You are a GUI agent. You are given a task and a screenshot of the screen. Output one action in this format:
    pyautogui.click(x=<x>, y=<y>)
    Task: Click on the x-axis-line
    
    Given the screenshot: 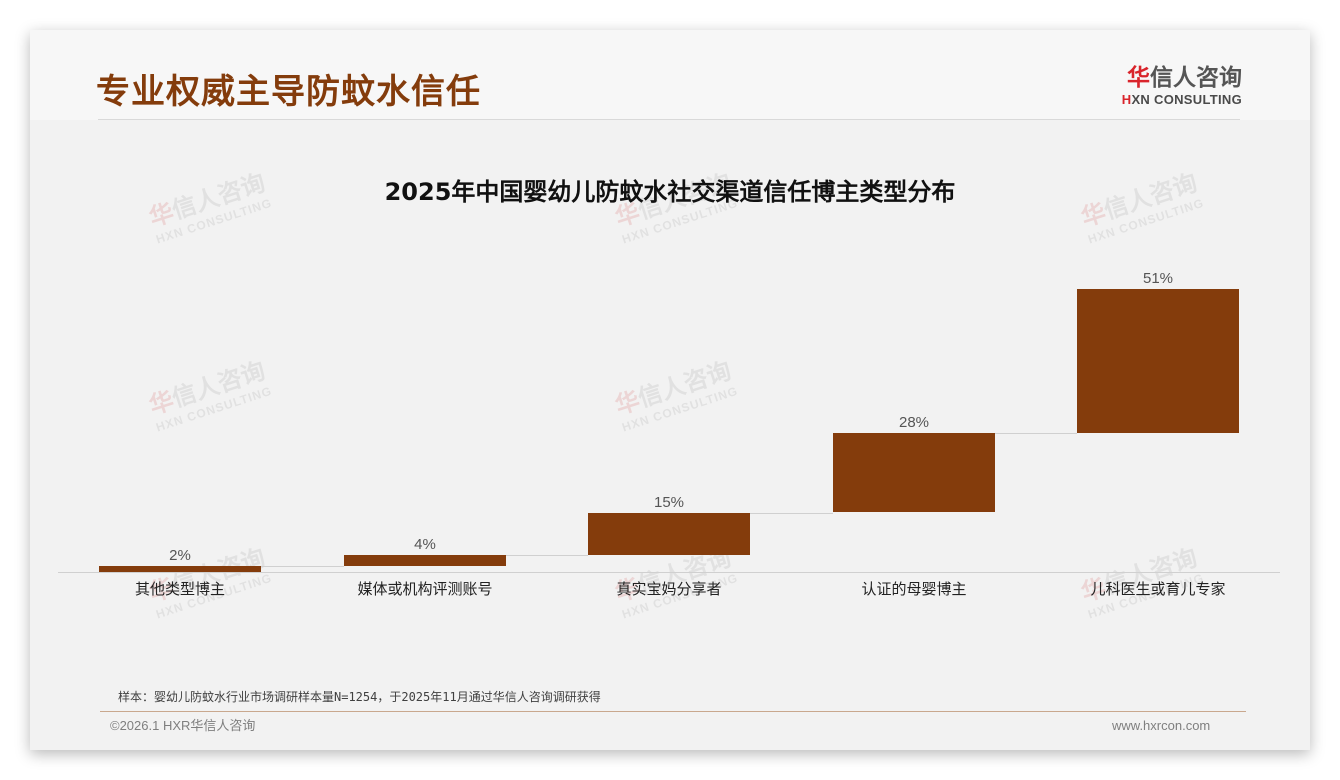 What is the action you would take?
    pyautogui.click(x=669, y=572)
    